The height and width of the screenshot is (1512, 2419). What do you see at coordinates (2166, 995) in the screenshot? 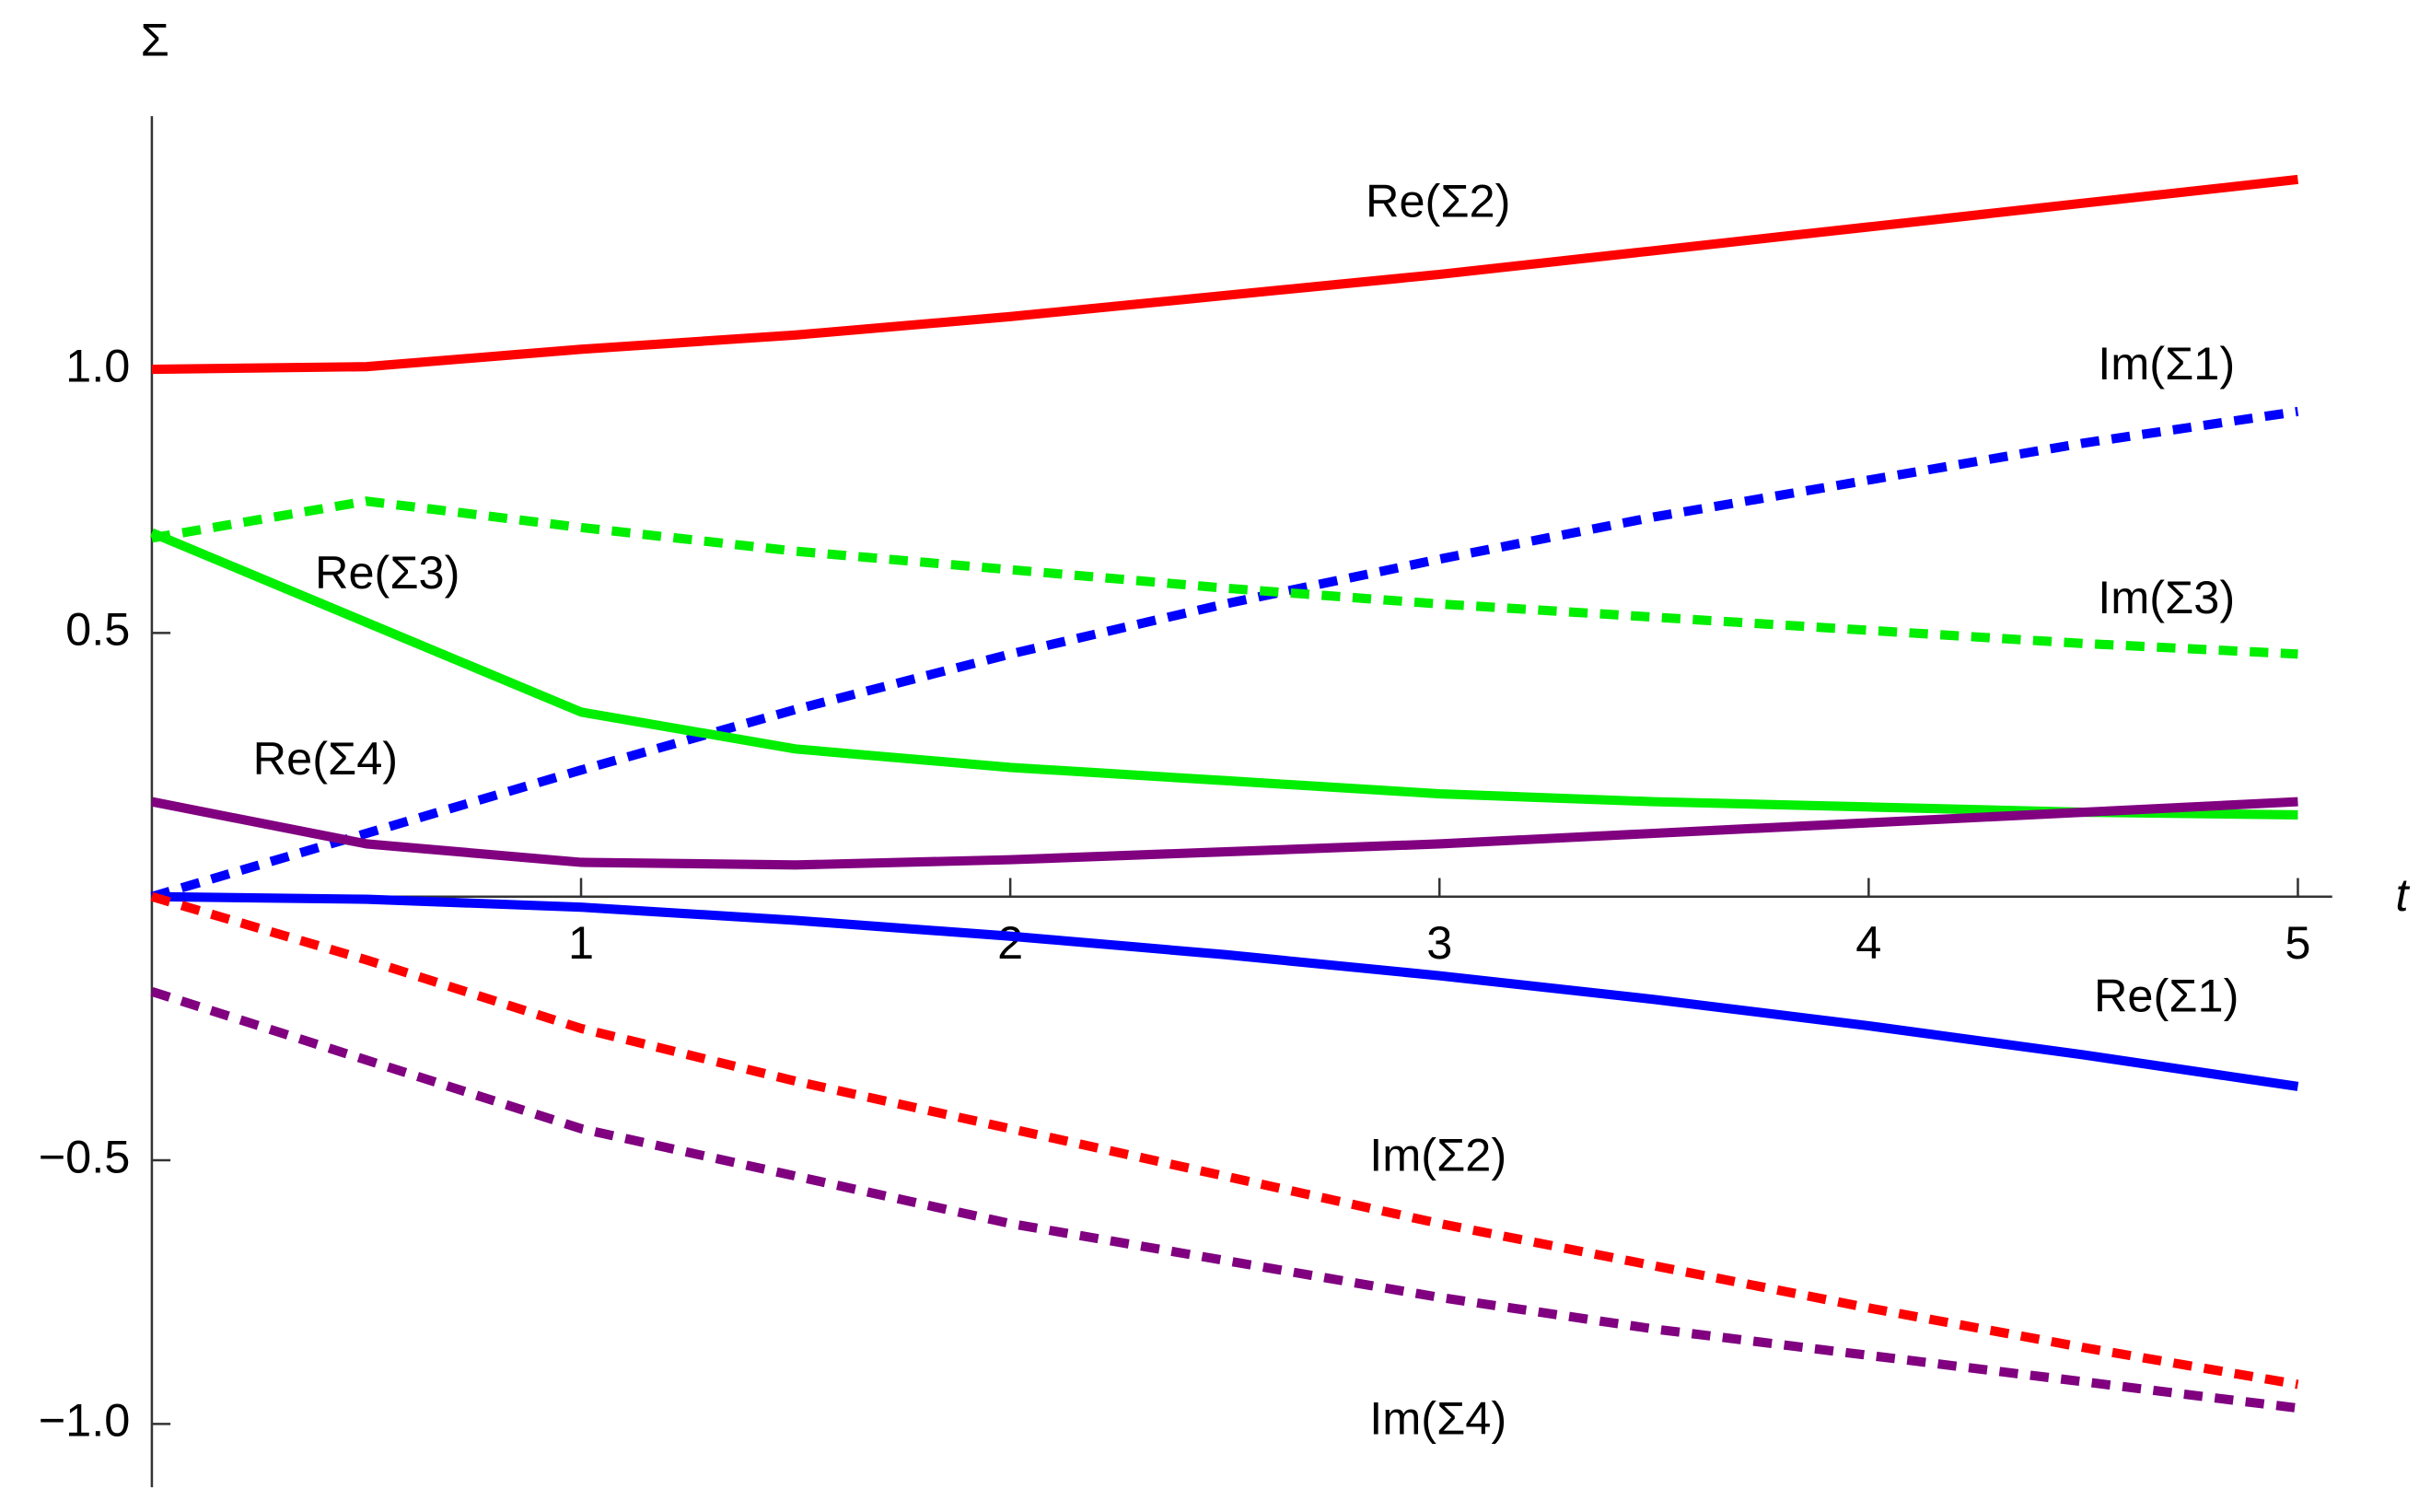
I see `series-label: Re(Σ1)` at bounding box center [2166, 995].